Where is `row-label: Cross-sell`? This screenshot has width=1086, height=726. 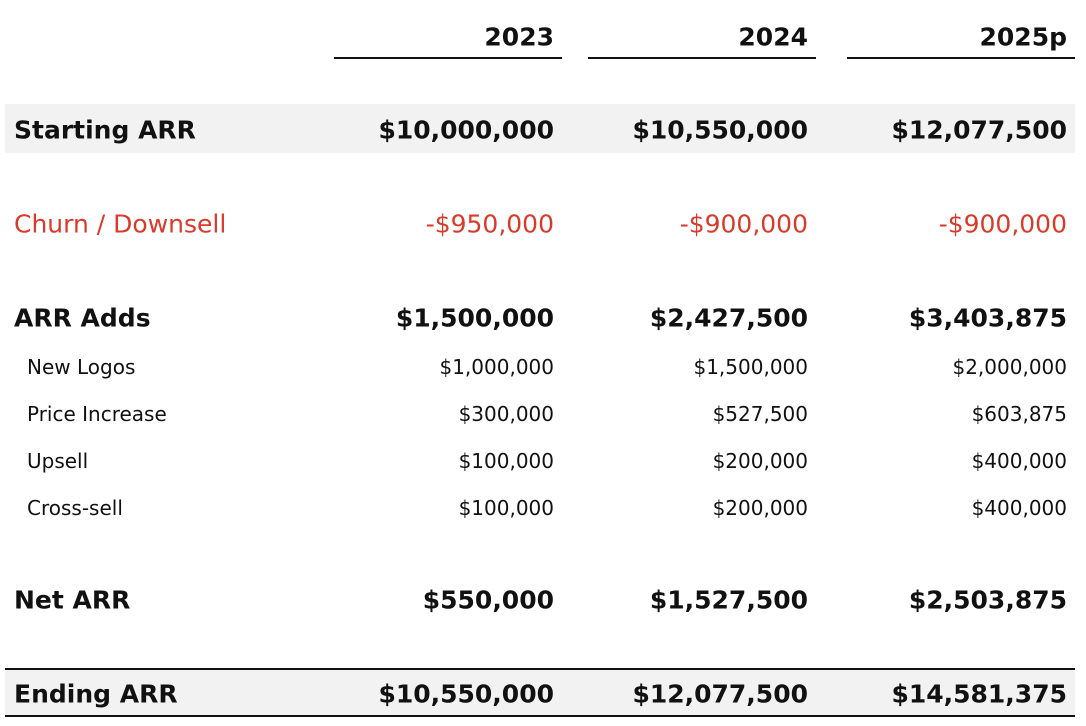
row-label: Cross-sell is located at coordinates (75, 508).